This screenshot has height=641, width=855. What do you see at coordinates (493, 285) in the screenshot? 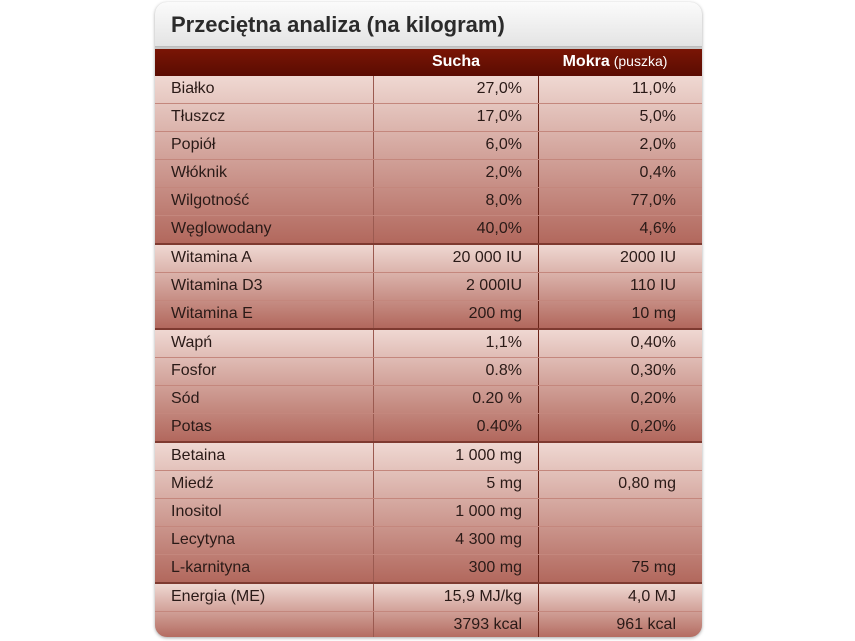
I see `row-dry-value: 2 000IU` at bounding box center [493, 285].